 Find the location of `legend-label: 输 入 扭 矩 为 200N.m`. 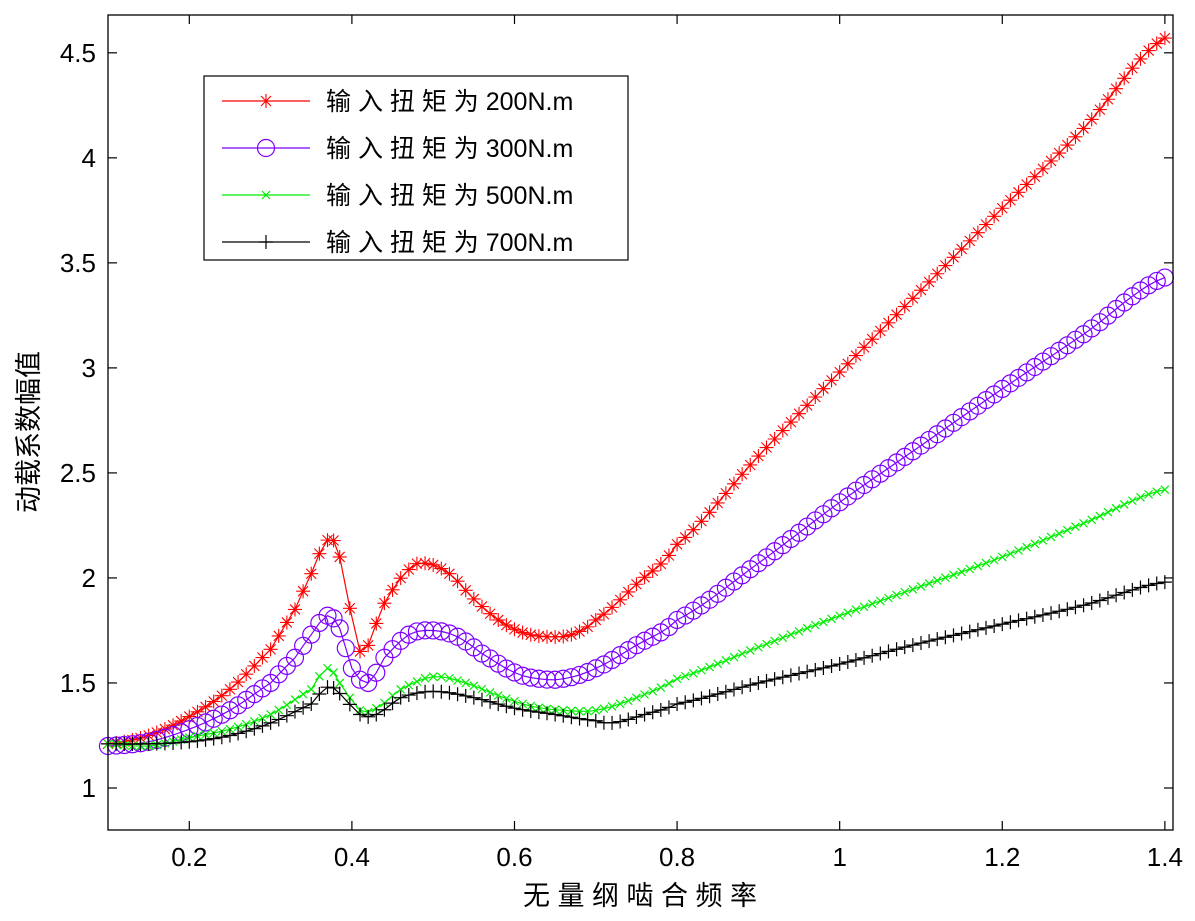

legend-label: 输 入 扭 矩 为 200N.m is located at coordinates (449, 102).